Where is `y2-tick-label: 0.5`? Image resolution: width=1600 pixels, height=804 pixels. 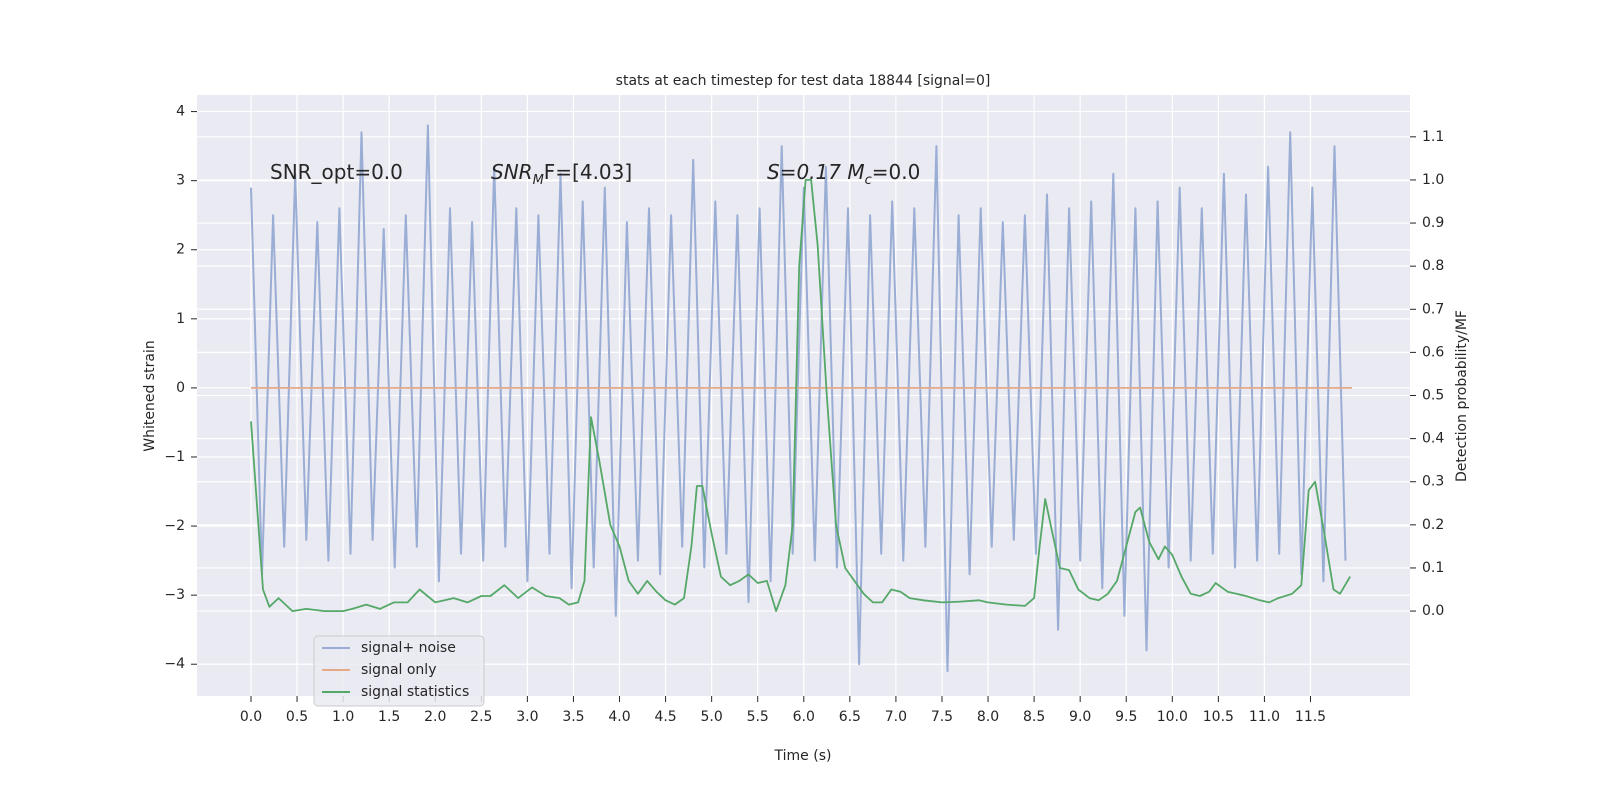 y2-tick-label: 0.5 is located at coordinates (1433, 396).